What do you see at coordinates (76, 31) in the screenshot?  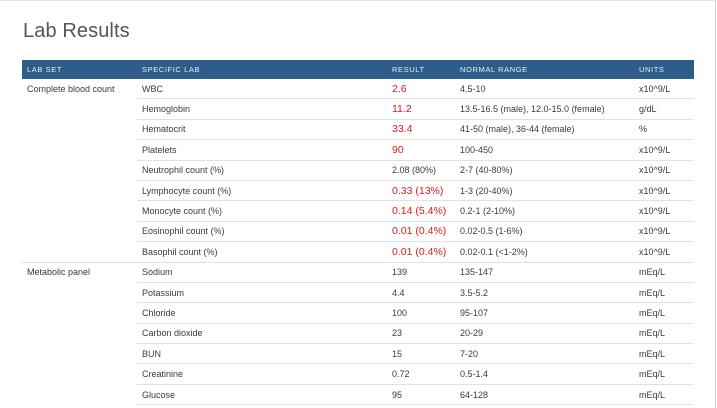 I see `page-title: Lab Results` at bounding box center [76, 31].